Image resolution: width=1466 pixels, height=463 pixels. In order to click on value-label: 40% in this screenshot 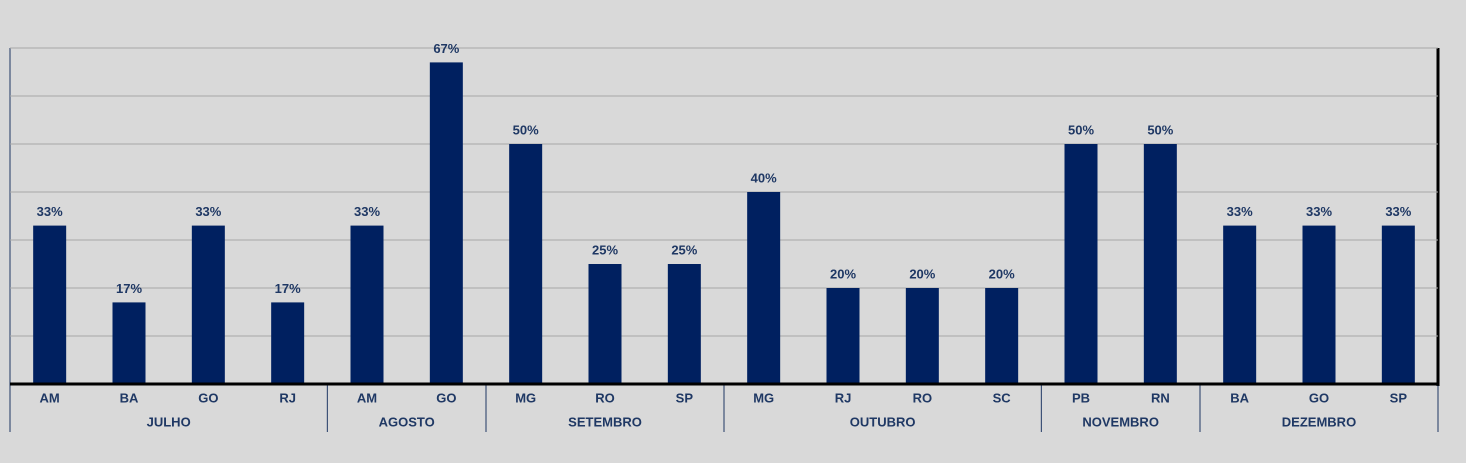, I will do `click(764, 177)`.